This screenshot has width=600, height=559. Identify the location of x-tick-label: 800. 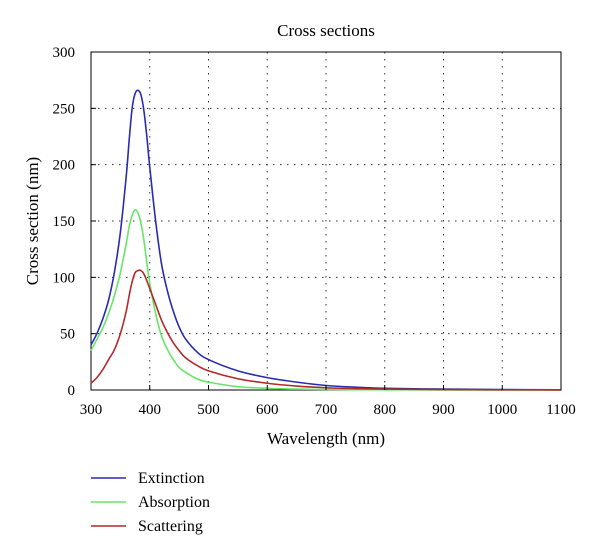
(385, 410).